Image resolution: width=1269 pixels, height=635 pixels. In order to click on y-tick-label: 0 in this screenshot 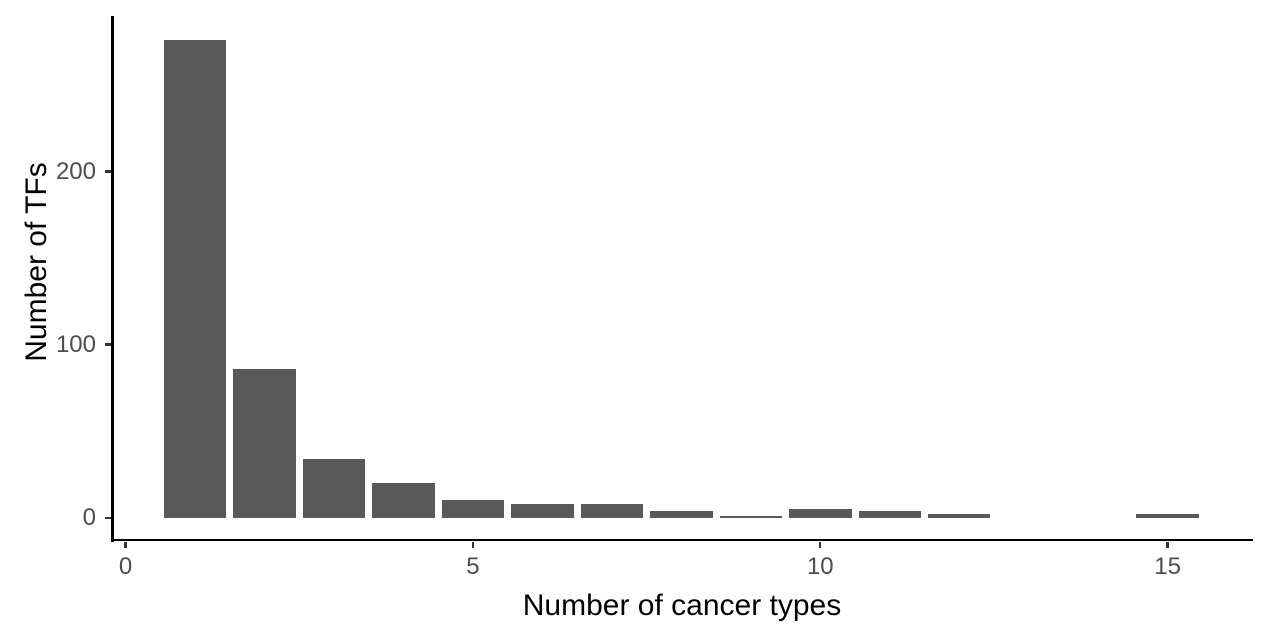, I will do `click(89, 517)`.